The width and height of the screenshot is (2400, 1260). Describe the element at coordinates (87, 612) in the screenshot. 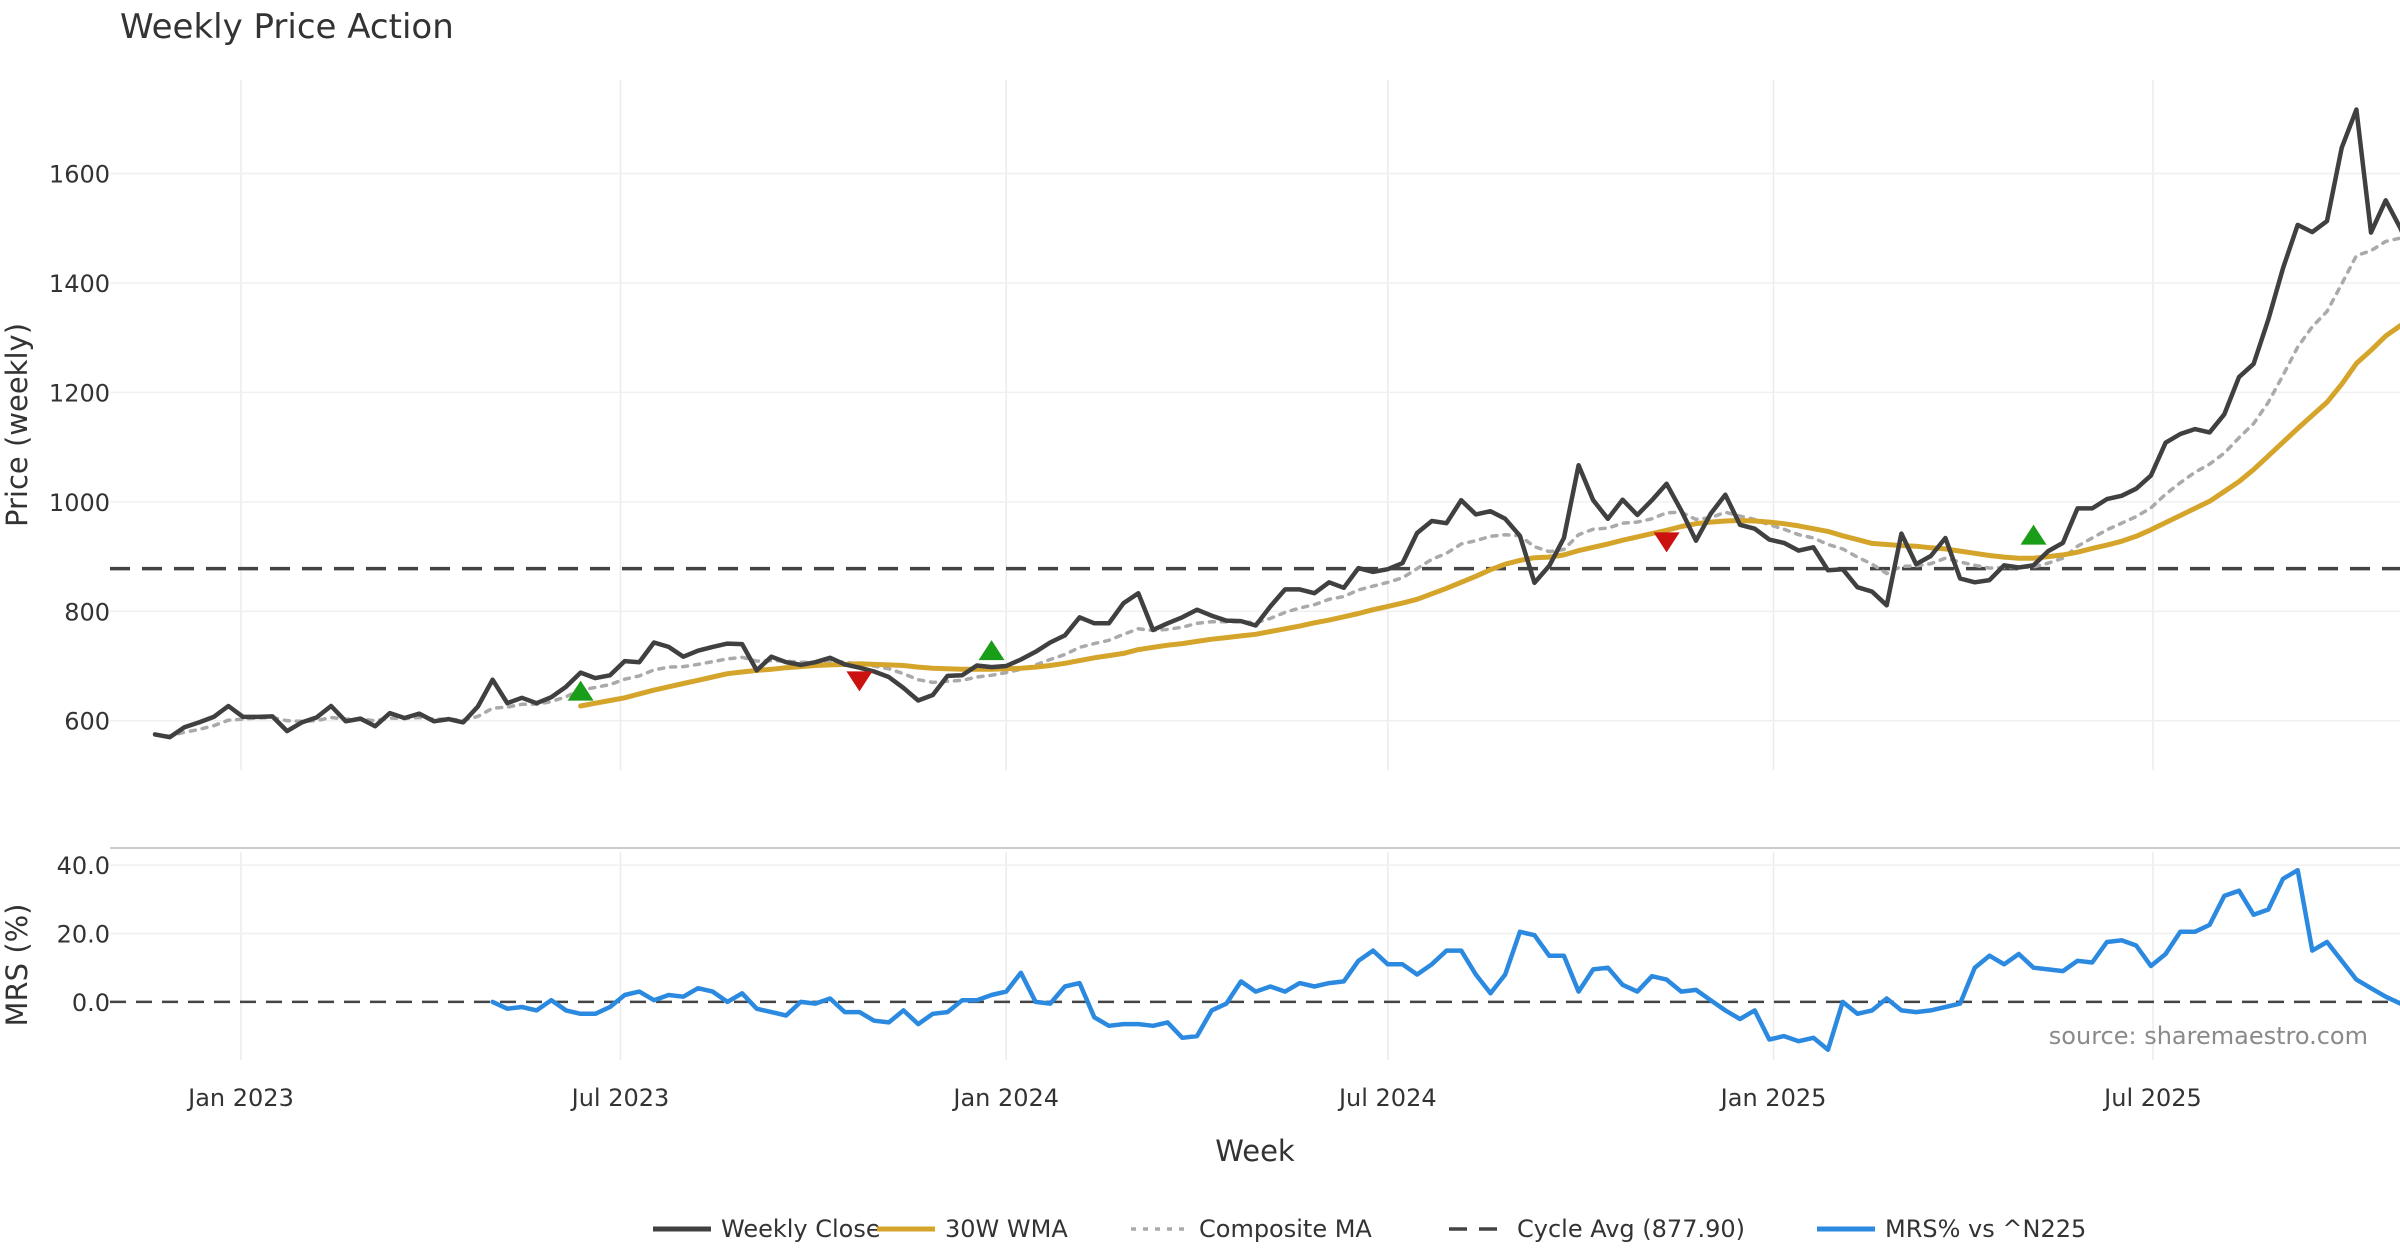

I see `price-y-tick-label: 800` at that location.